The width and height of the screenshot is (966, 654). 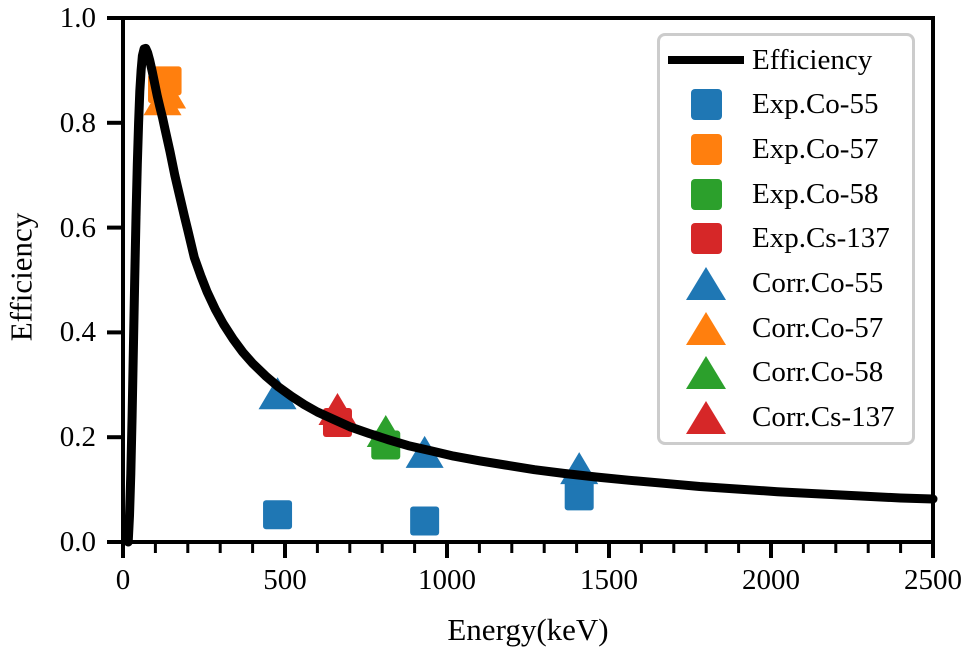 I want to click on y-tick-label: 0.2, so click(x=77, y=437).